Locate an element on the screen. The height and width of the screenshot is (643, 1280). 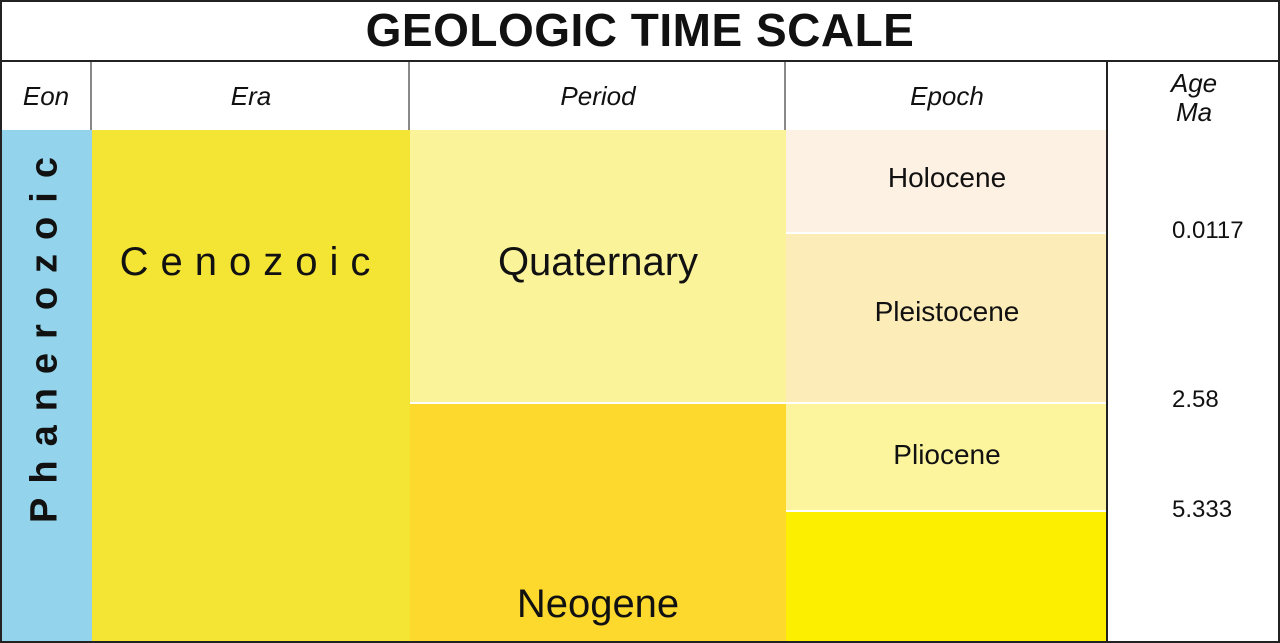
epoch-cell-pleistocene is located at coordinates (947, 318).